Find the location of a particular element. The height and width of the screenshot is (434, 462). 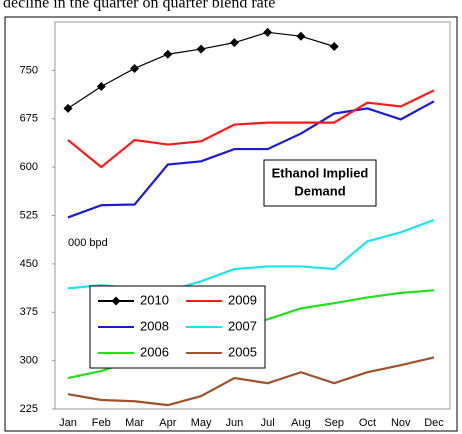

x-tick-label: Nov is located at coordinates (401, 423).